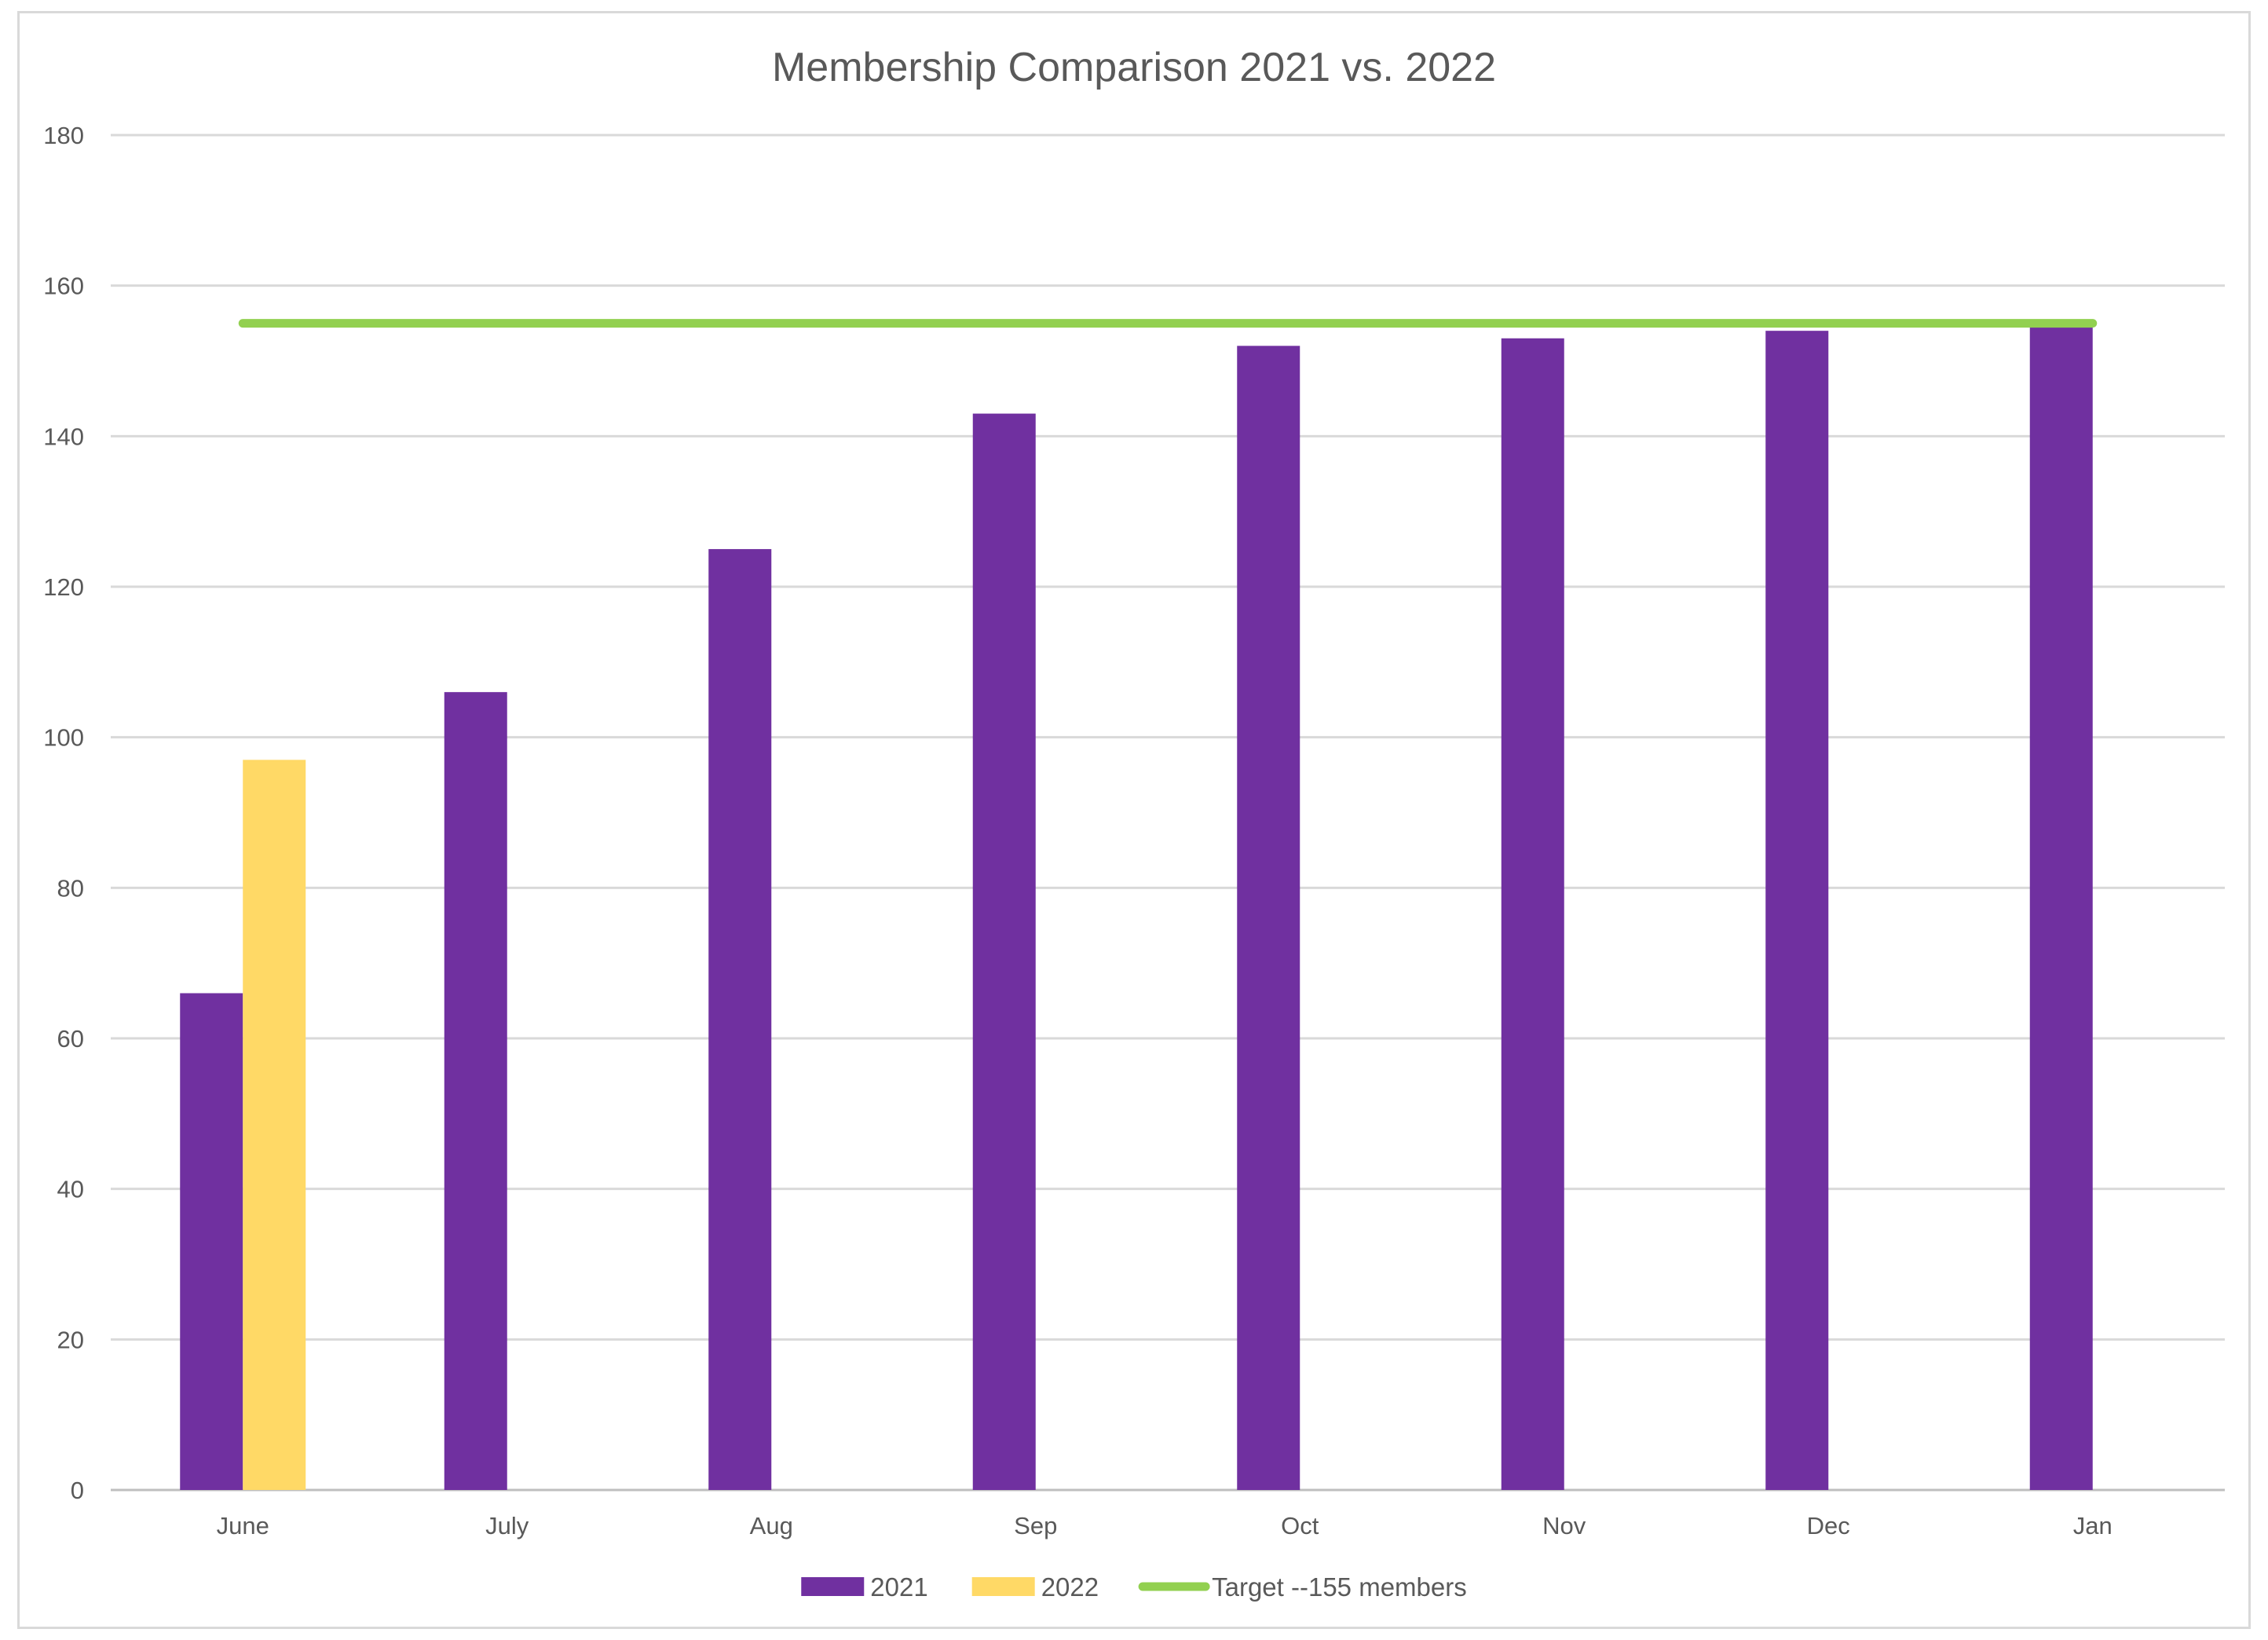 Image resolution: width=2268 pixels, height=1640 pixels. I want to click on y-tick-label-120: 120, so click(63, 587).